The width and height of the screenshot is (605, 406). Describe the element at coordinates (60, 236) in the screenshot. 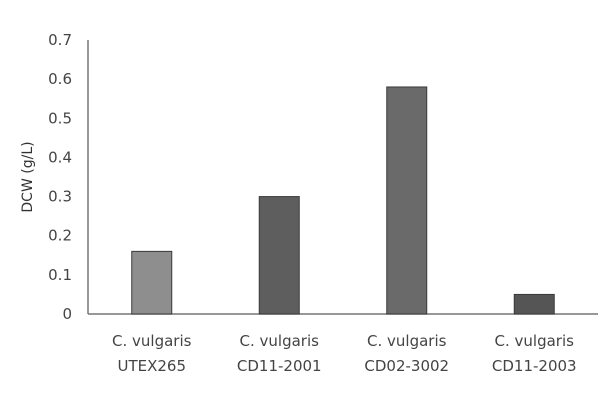

I see `y-tick-label: 0.2` at that location.